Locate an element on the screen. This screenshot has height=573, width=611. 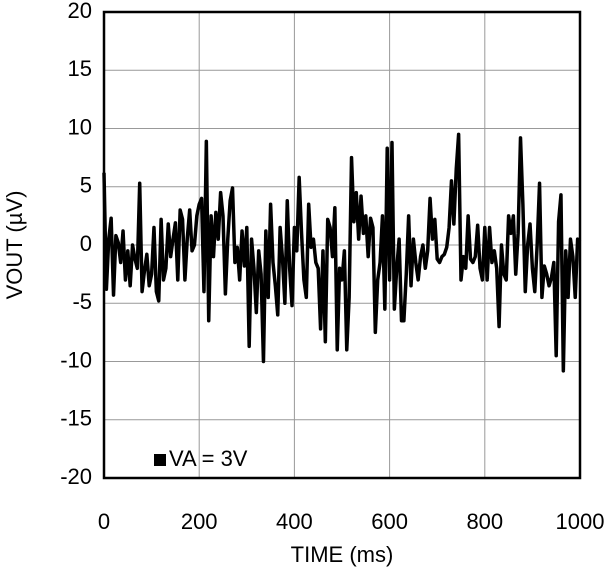
y-tick-label: -5 is located at coordinates (82, 301).